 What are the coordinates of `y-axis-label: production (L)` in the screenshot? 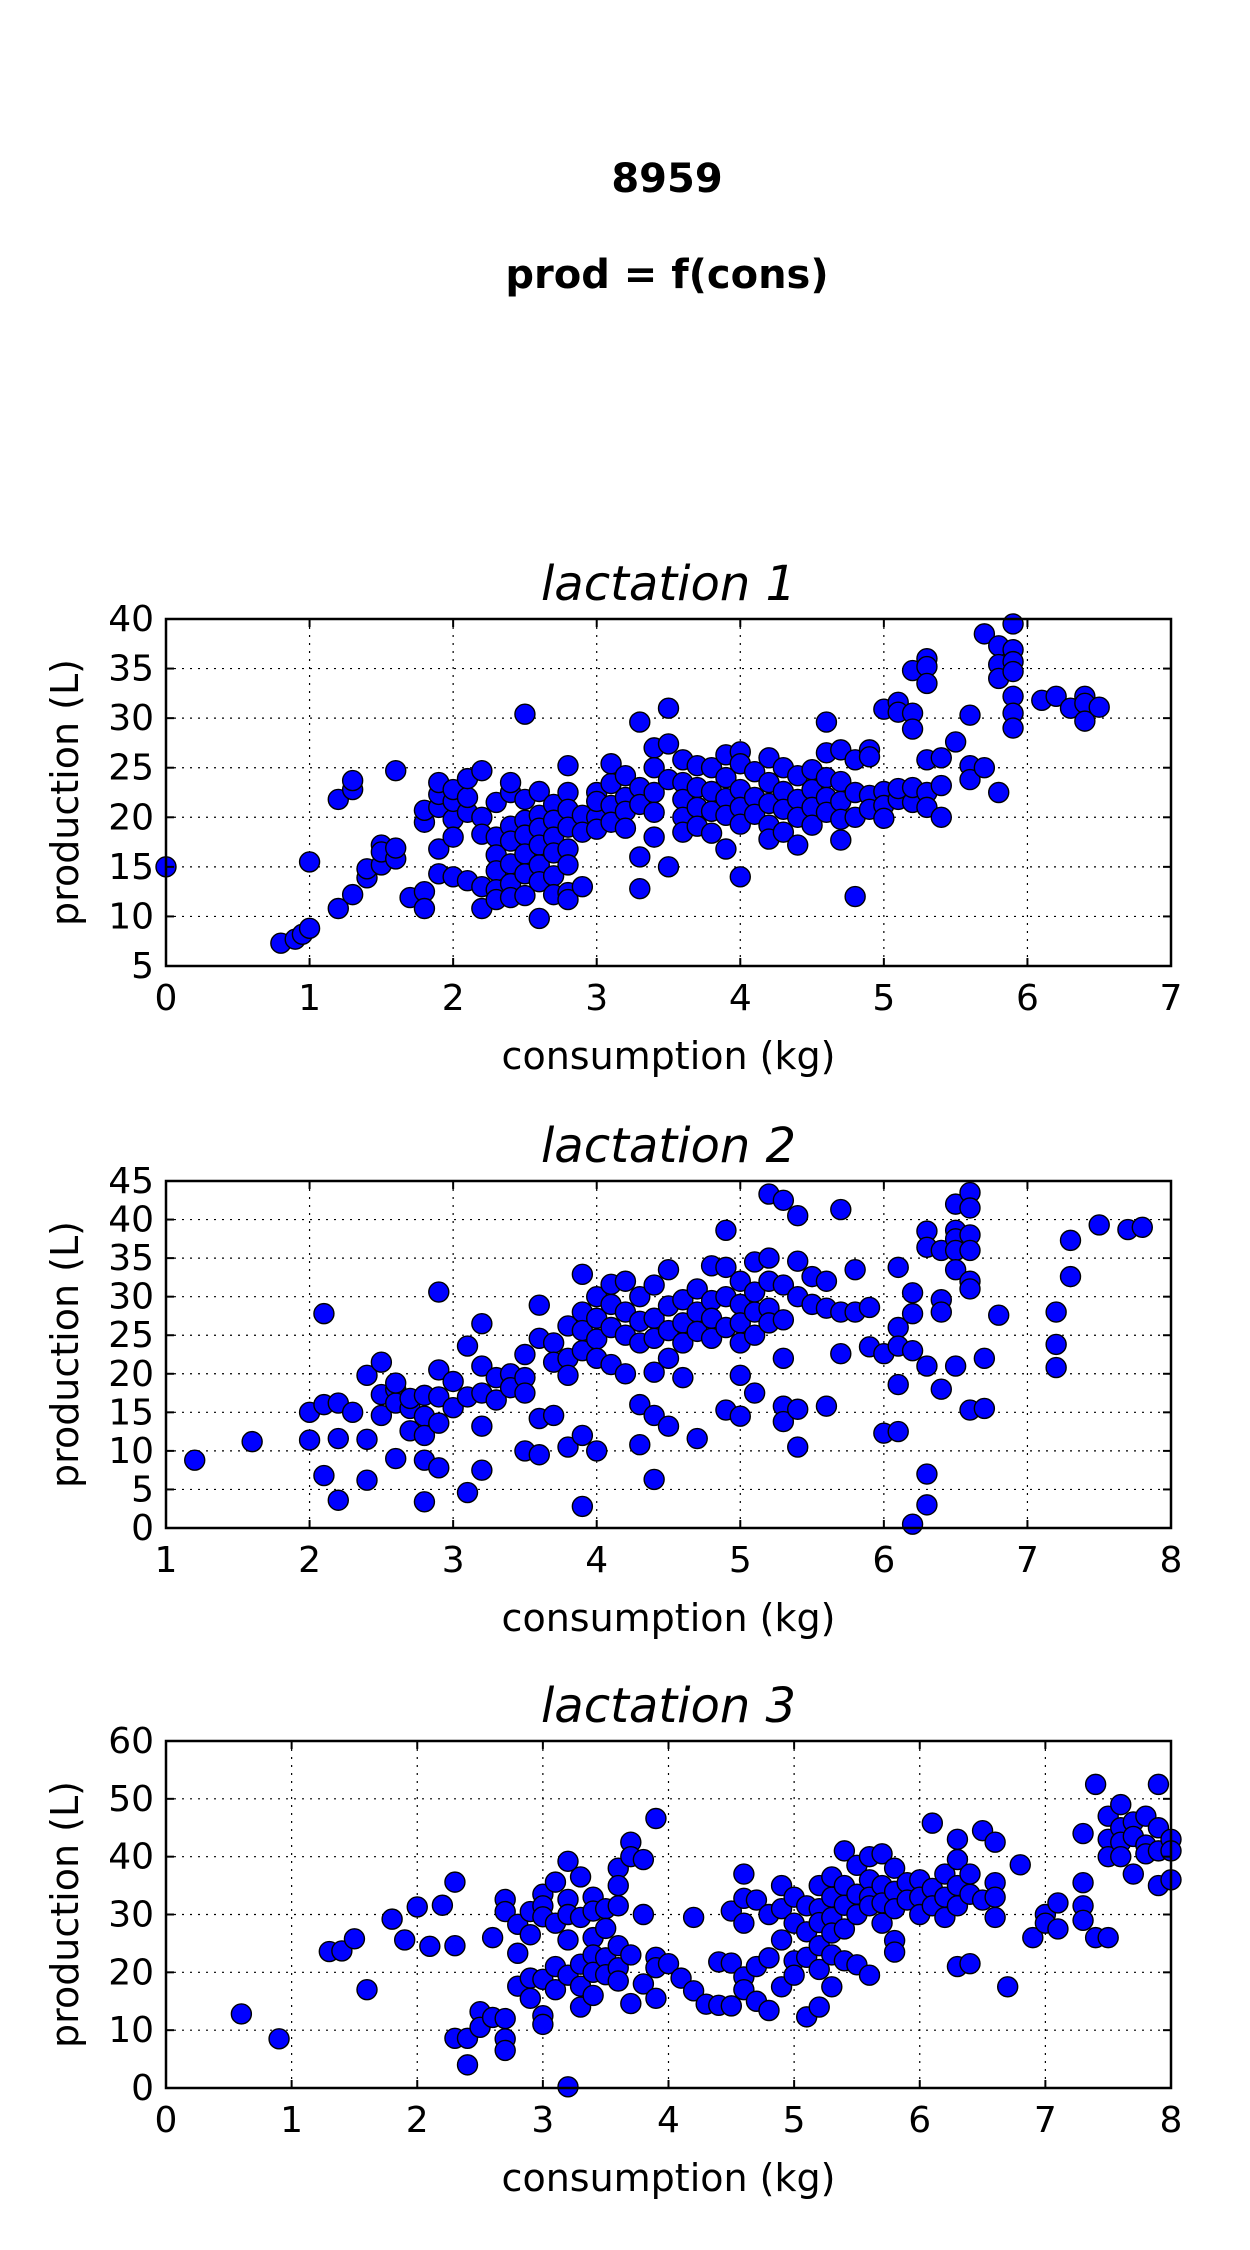 It's located at (65, 1914).